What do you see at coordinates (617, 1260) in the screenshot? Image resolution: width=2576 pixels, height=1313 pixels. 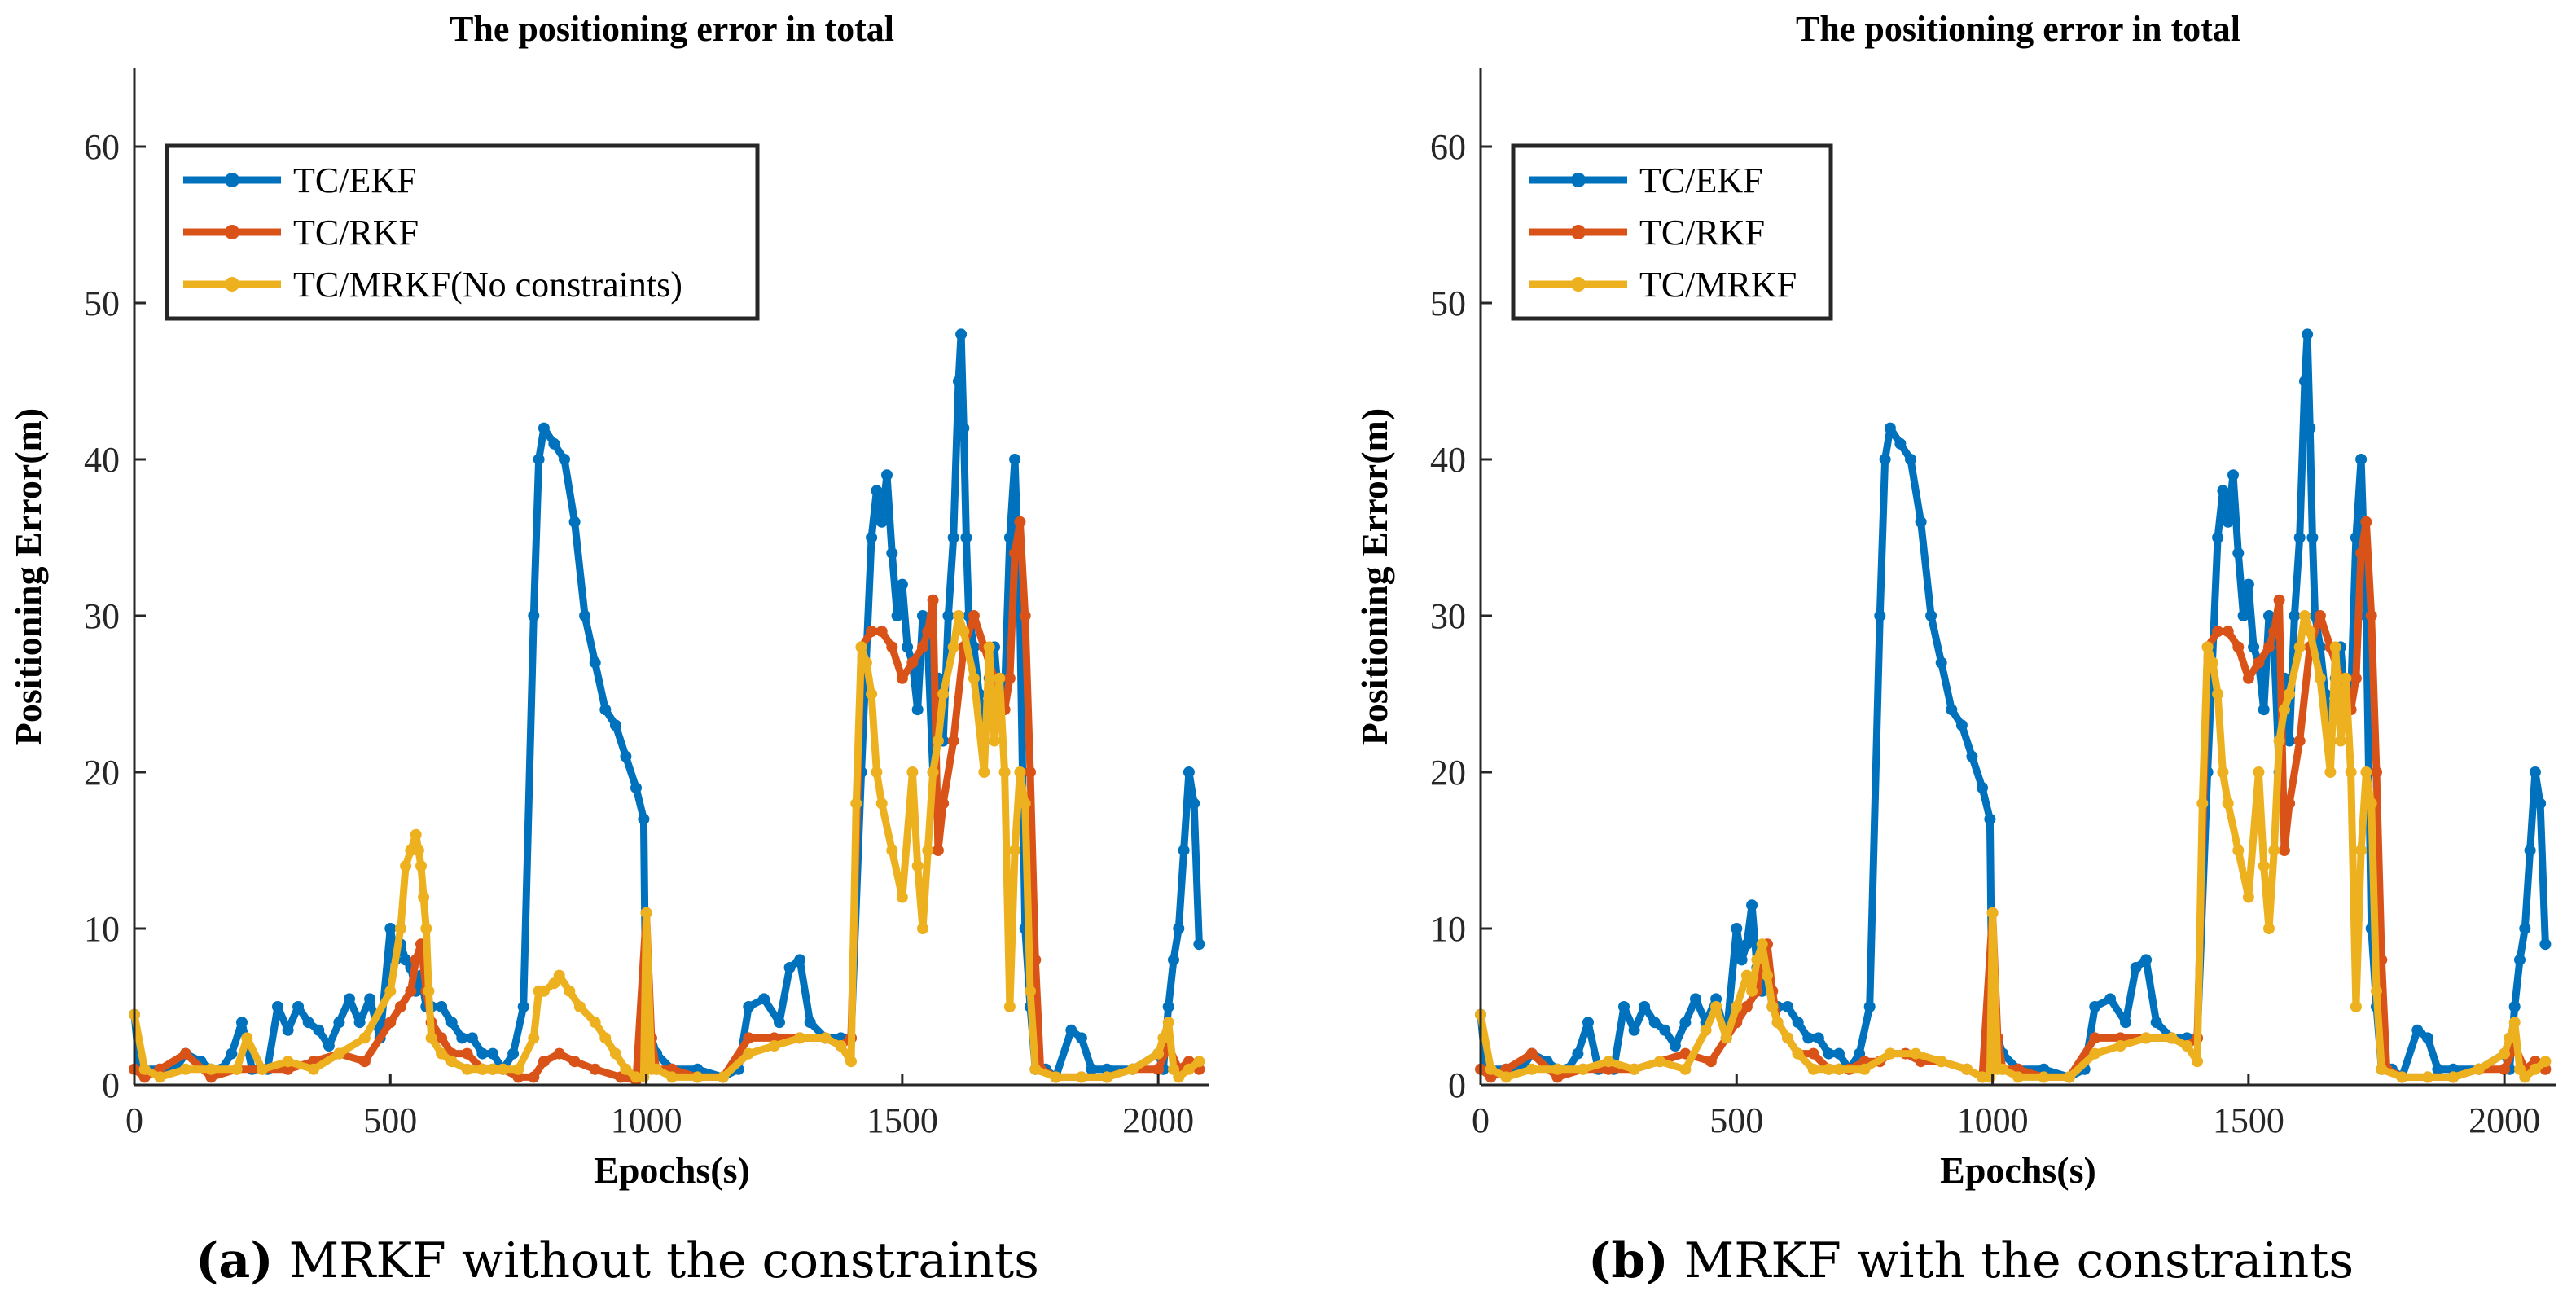 I see `caption-a: (a) MRKF without the constraints` at bounding box center [617, 1260].